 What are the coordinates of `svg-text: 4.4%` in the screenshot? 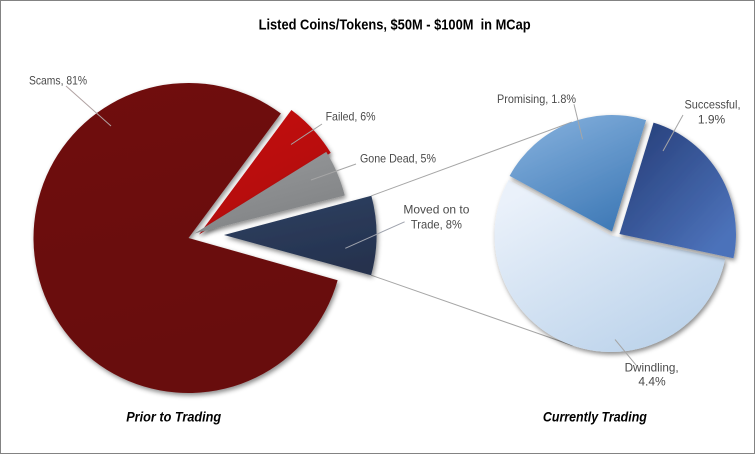 It's located at (652, 382).